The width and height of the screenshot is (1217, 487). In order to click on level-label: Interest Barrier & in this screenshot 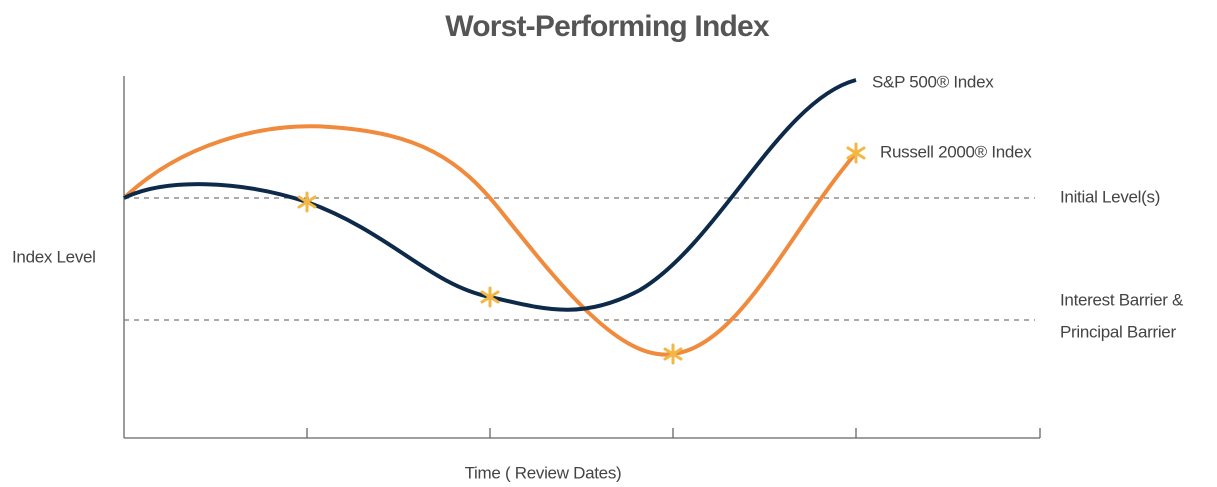, I will do `click(1122, 299)`.